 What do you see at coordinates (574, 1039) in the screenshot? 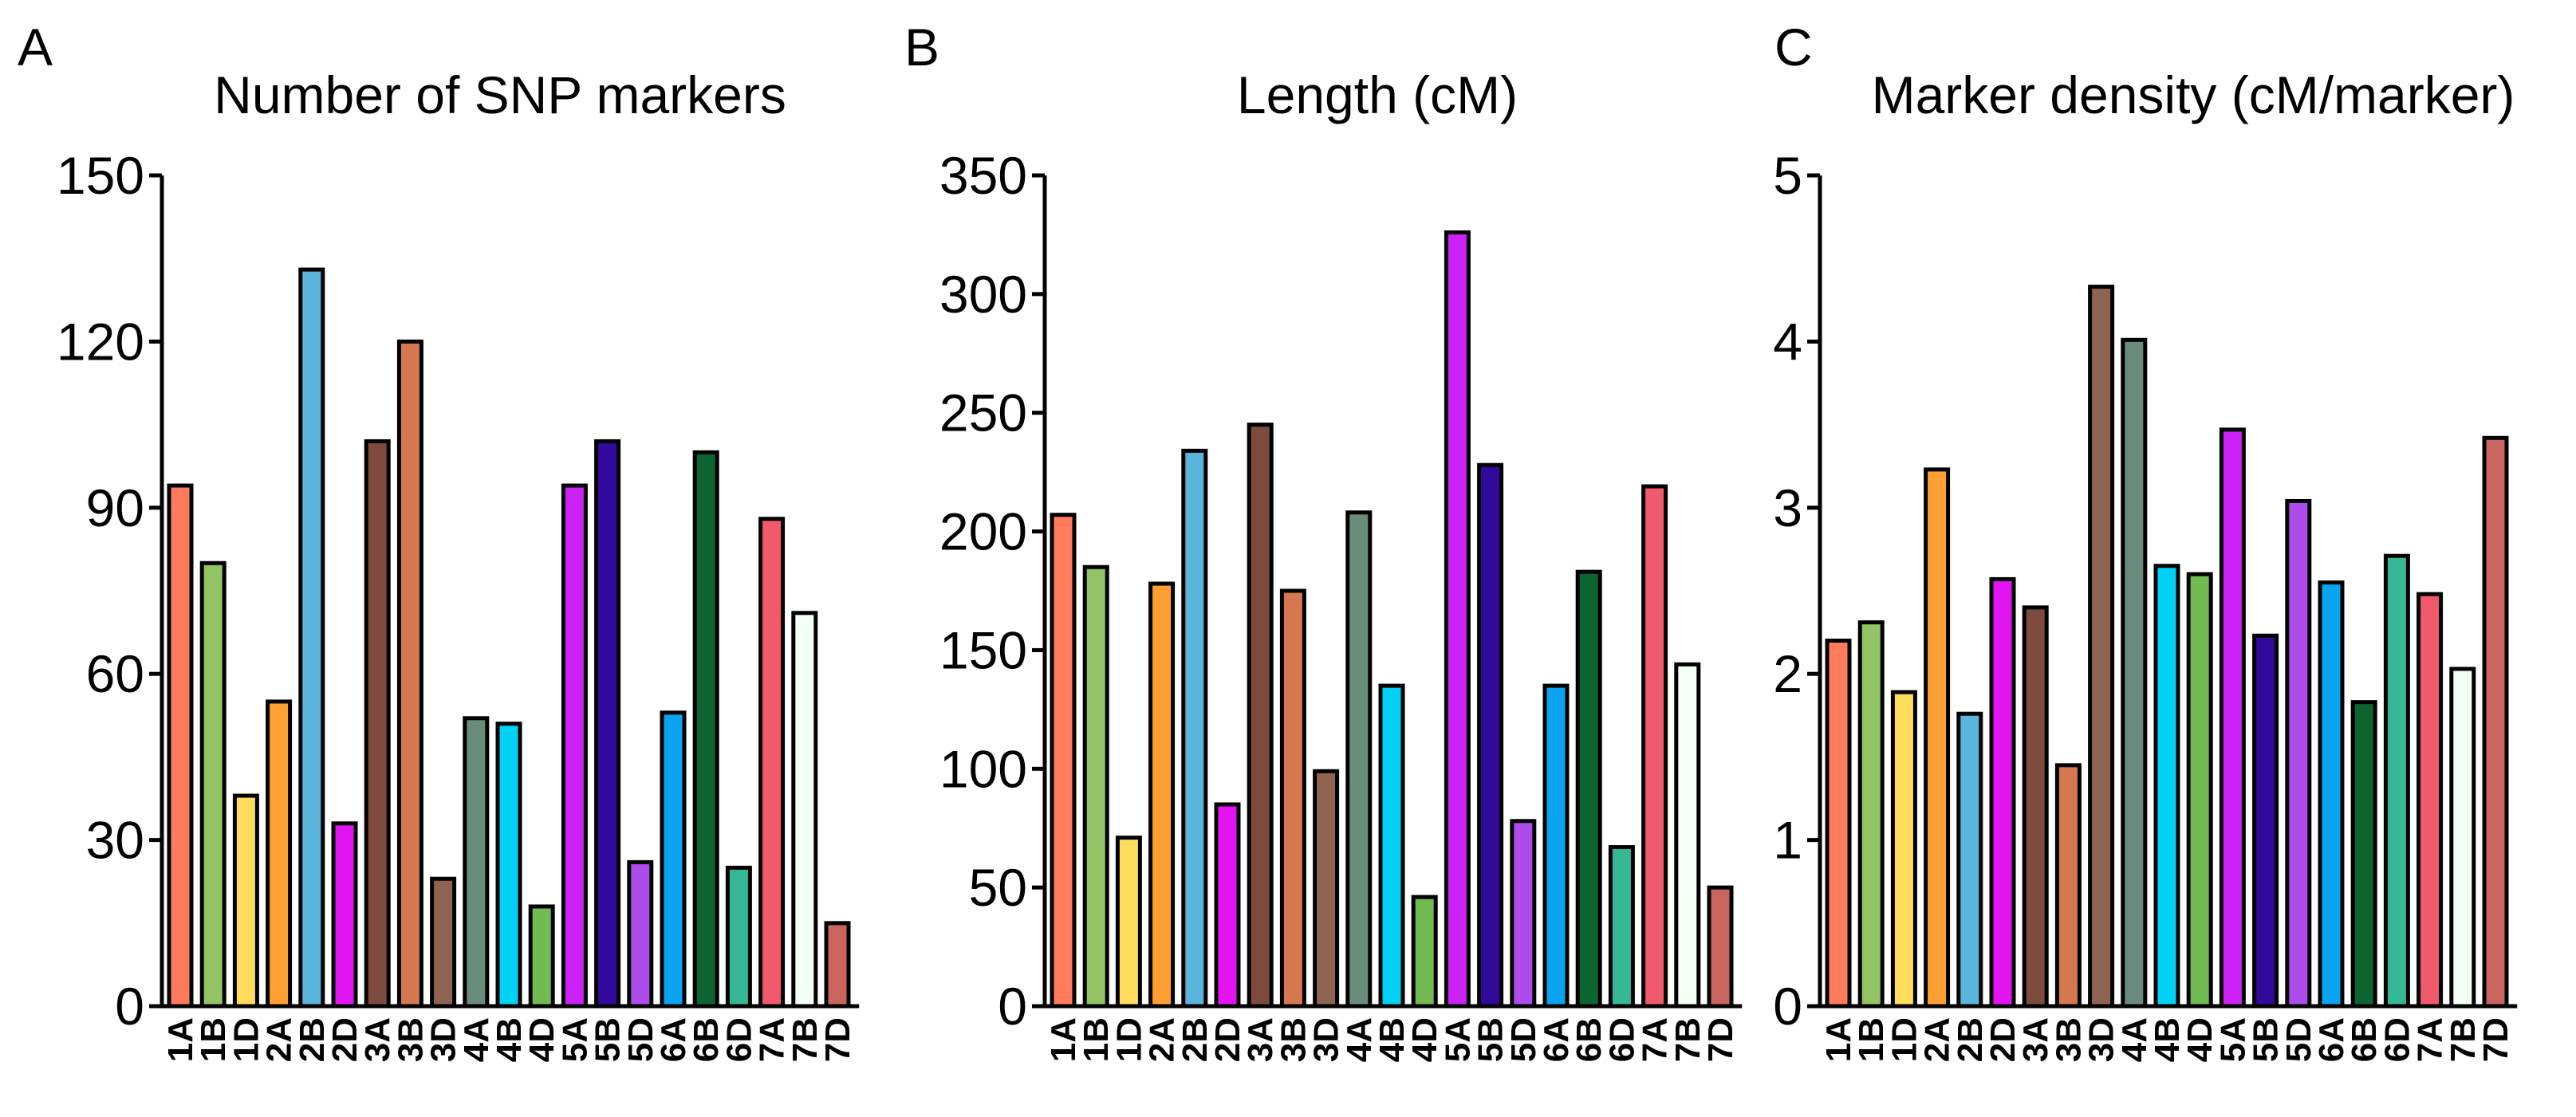
I see `x-tick-label-a-5a: 5A` at bounding box center [574, 1039].